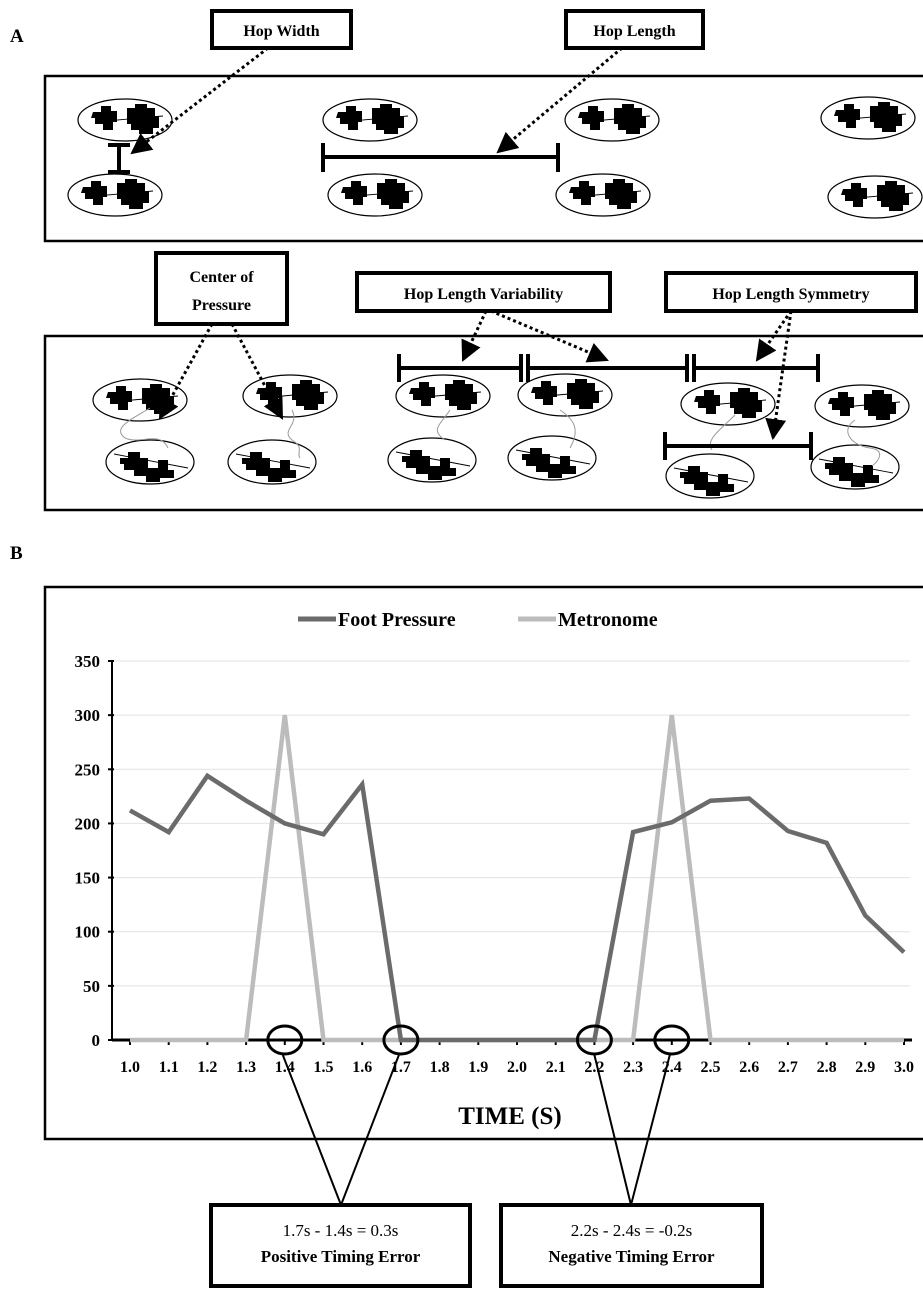 This screenshot has width=923, height=1291. Describe the element at coordinates (543, 368) in the screenshot. I see `hop-length-variability-bars` at that location.